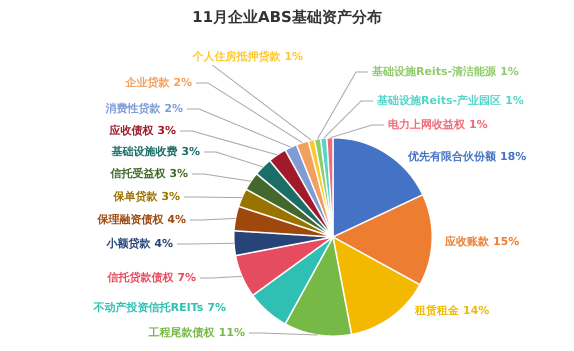 The image size is (574, 351). I want to click on slice-label: 基础设施收费, so click(144, 151).